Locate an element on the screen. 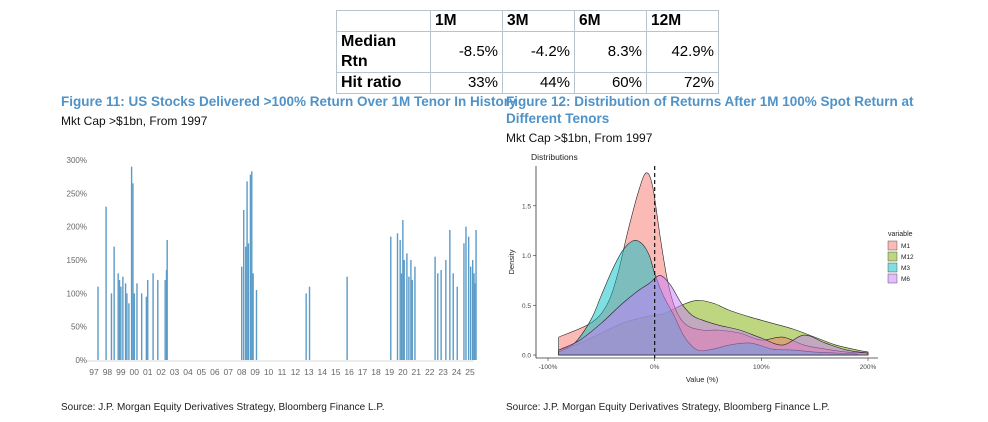  density-area-m6 is located at coordinates (713, 315).